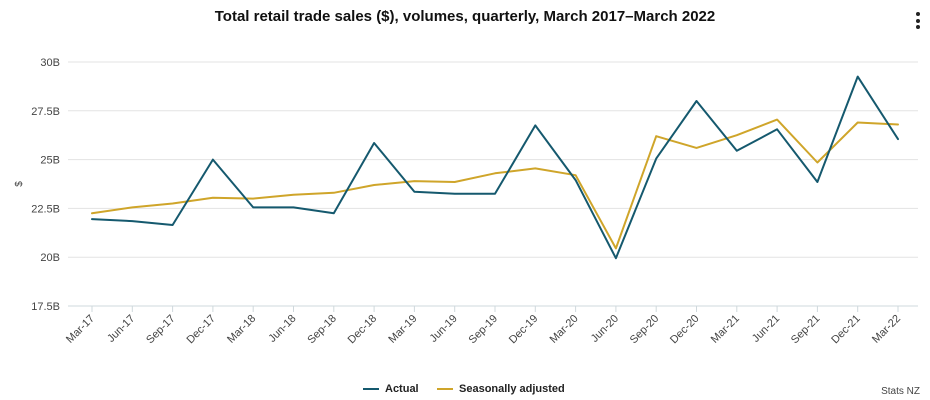 The height and width of the screenshot is (400, 930). Describe the element at coordinates (363, 330) in the screenshot. I see `x-tick-label: Dec-18` at that location.